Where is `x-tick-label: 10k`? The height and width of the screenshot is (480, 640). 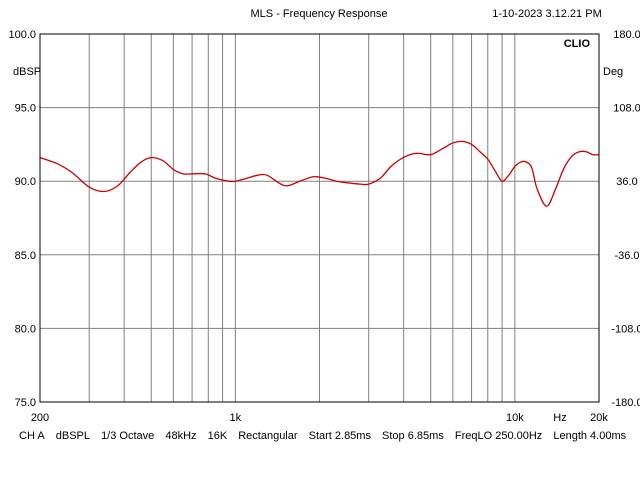 x-tick-label: 10k is located at coordinates (515, 418).